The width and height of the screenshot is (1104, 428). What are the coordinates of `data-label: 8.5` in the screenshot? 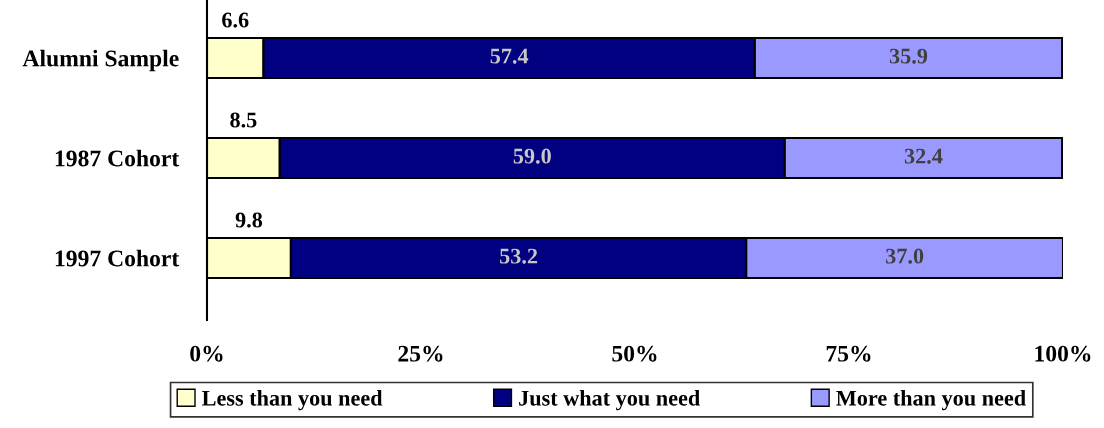 It's located at (243, 120).